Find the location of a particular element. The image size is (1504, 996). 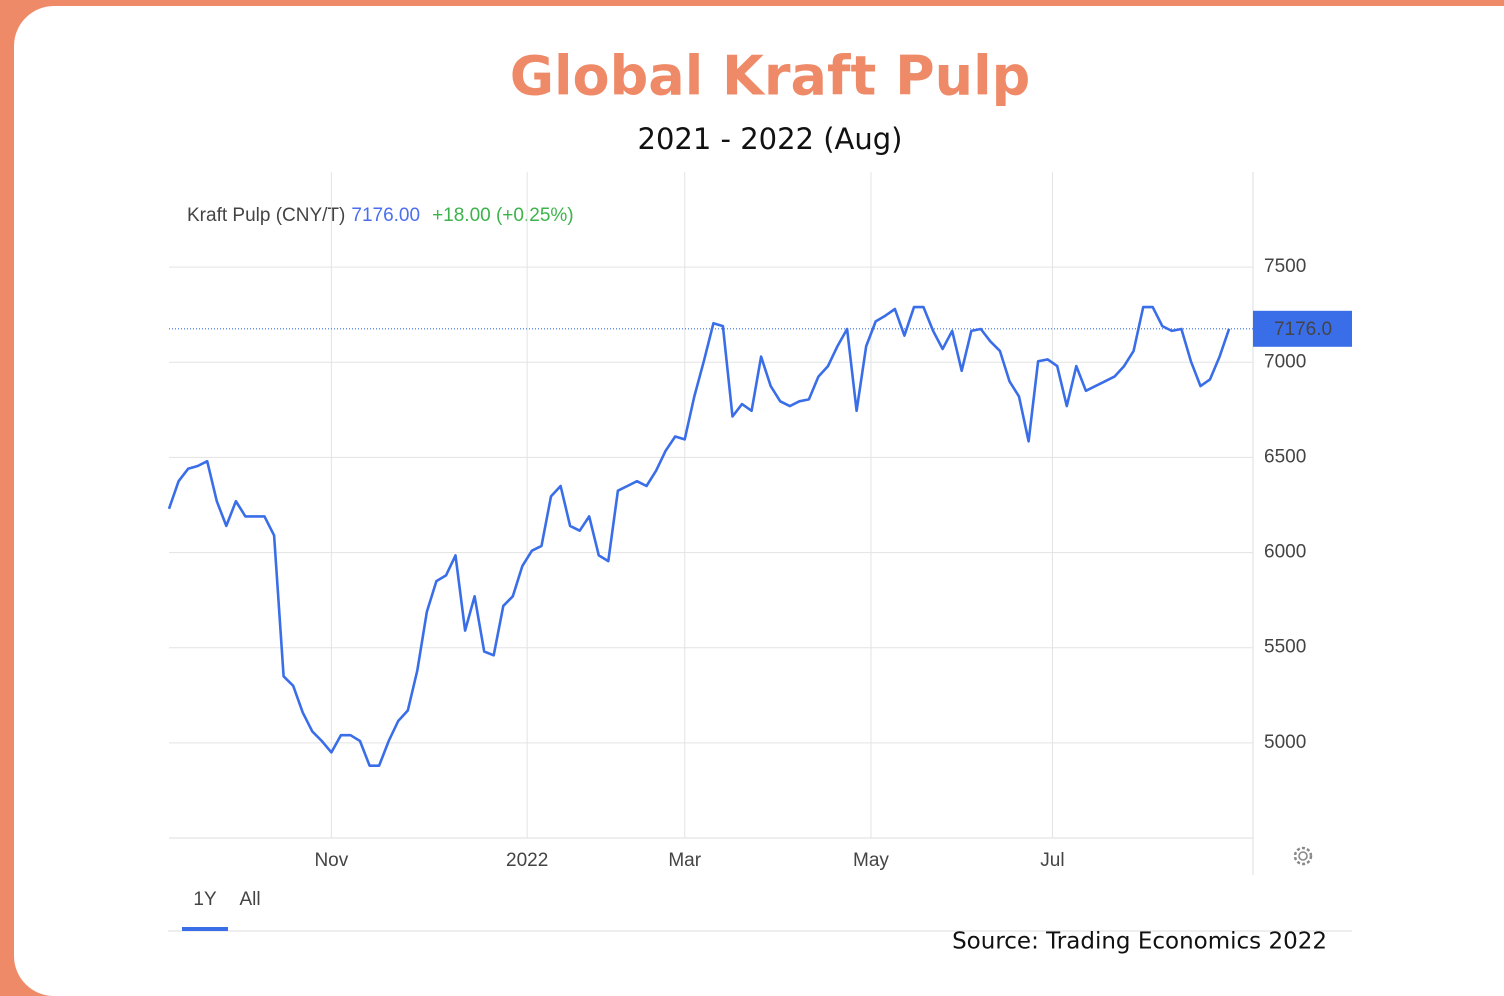

x-tick-label: 2022 is located at coordinates (527, 860).